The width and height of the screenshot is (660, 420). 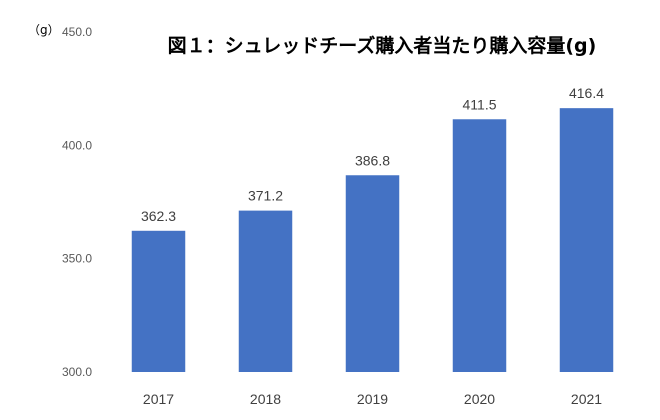 What do you see at coordinates (586, 93) in the screenshot?
I see `bar-value-label: 416.4` at bounding box center [586, 93].